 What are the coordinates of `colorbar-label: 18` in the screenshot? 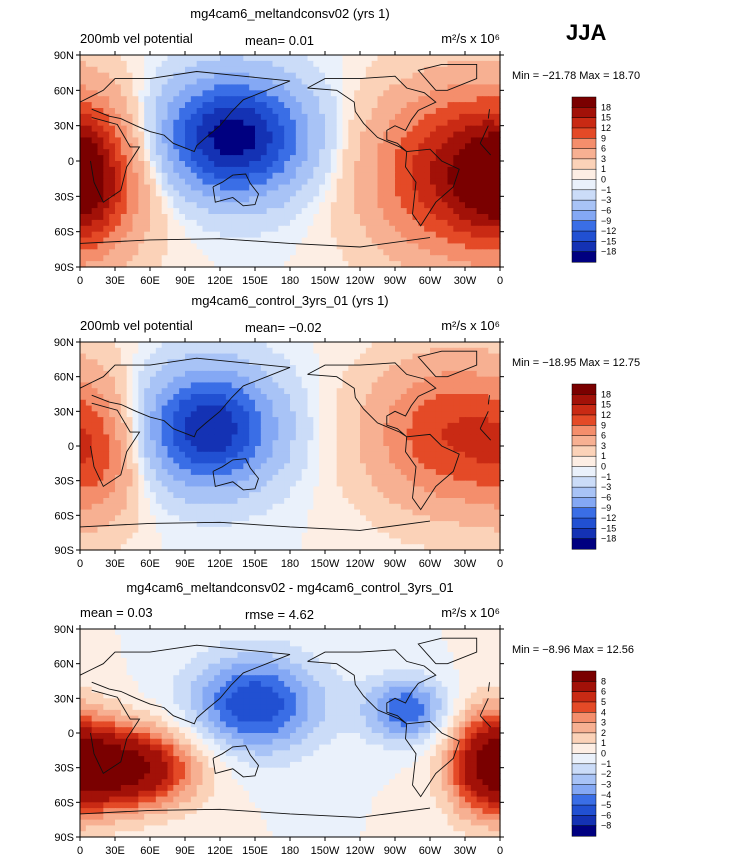 It's located at (606, 107).